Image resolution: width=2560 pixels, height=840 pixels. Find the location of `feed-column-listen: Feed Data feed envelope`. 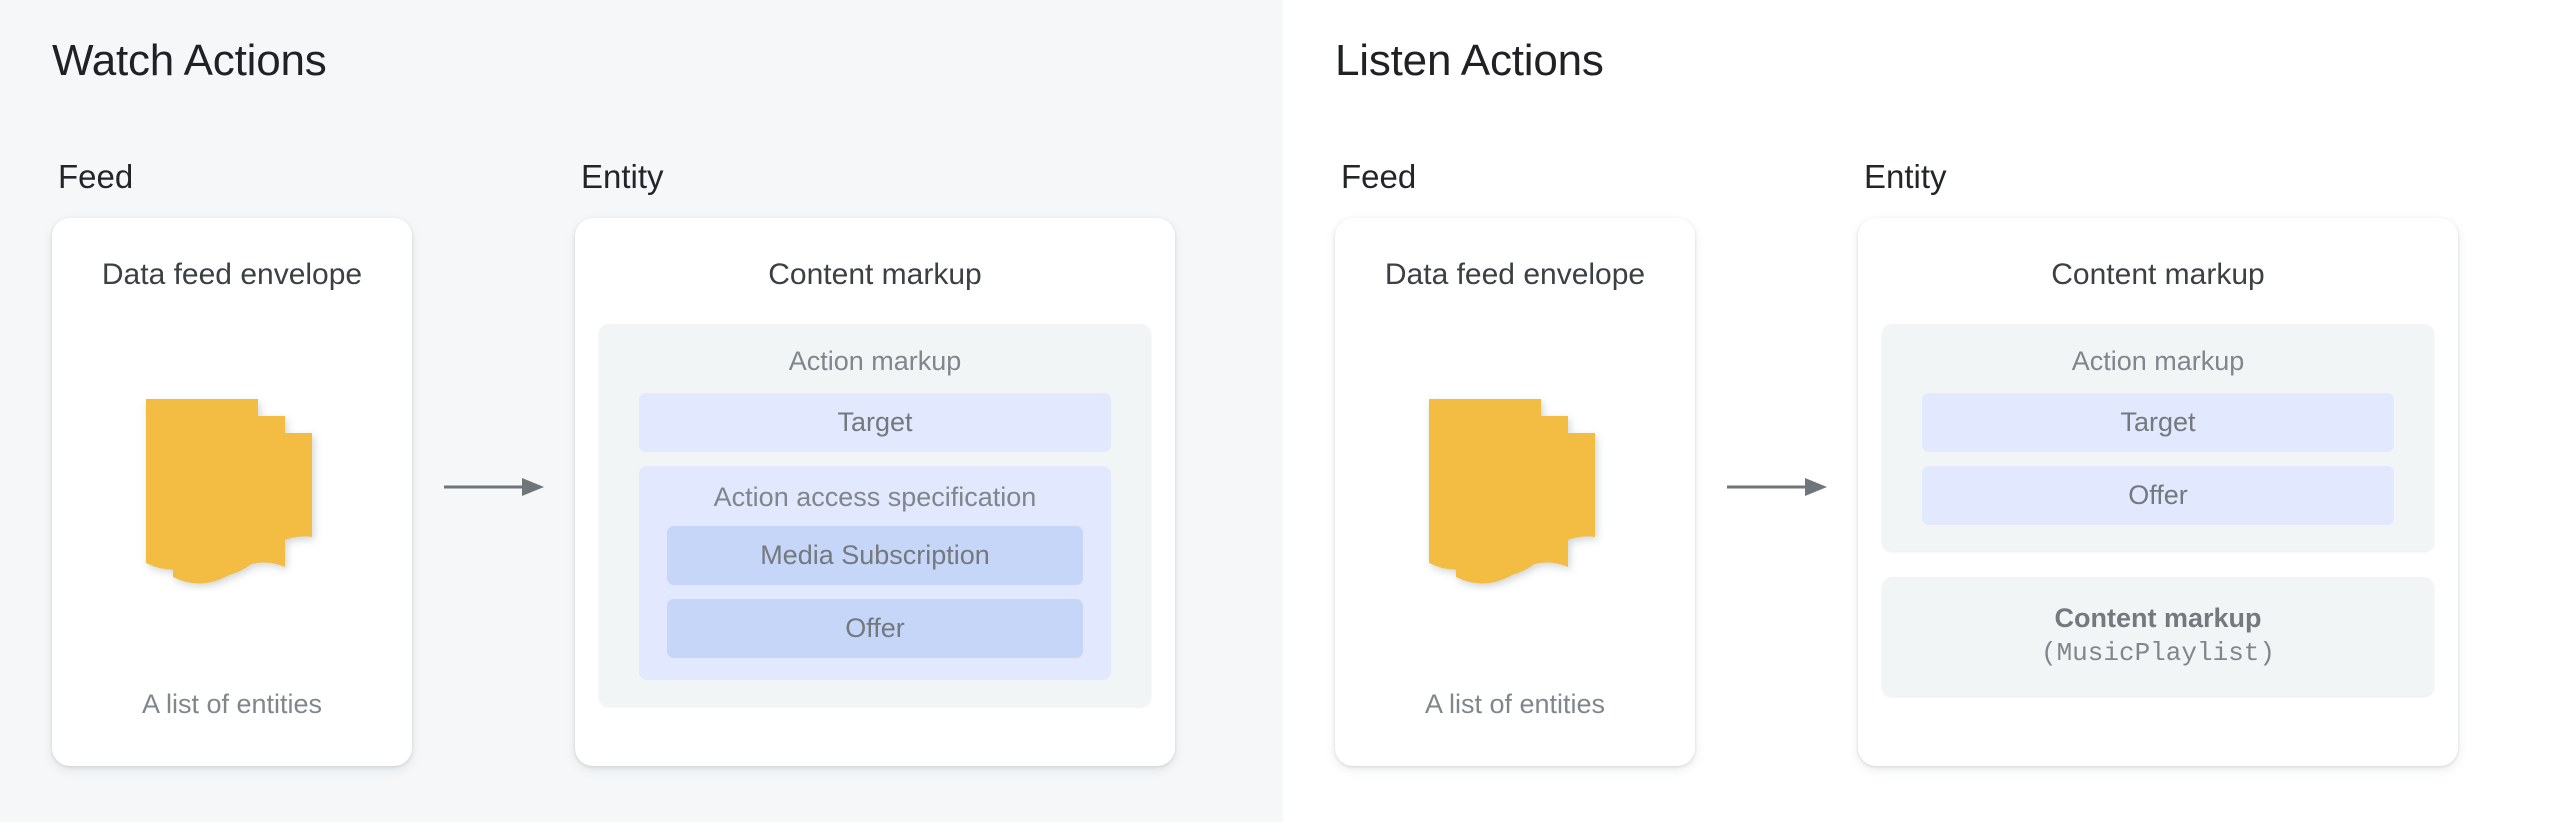

feed-column-listen: Feed Data feed envelope is located at coordinates (1515, 462).